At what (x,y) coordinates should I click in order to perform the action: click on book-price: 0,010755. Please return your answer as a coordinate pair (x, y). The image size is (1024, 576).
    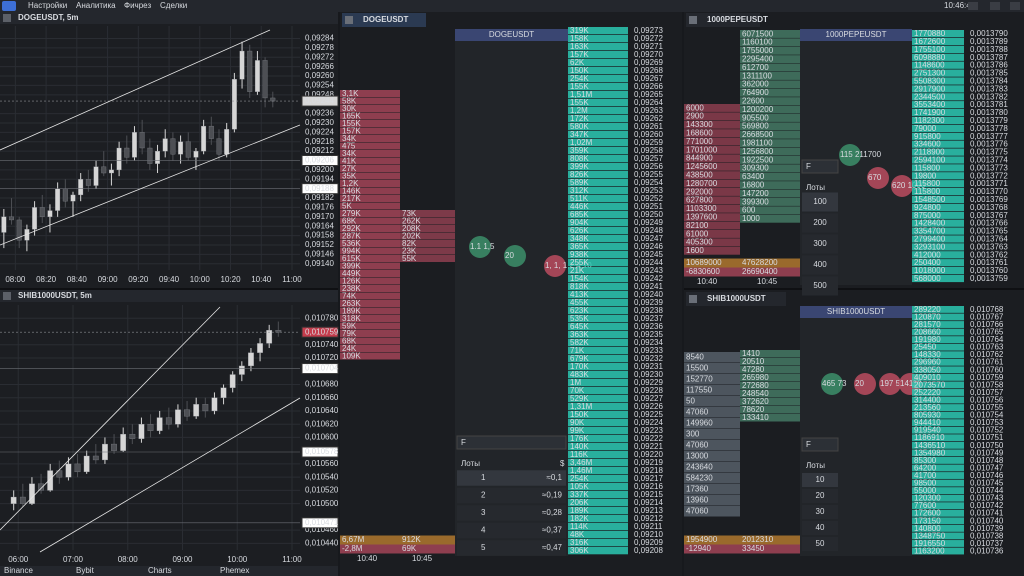
    Looking at the image, I should click on (987, 407).